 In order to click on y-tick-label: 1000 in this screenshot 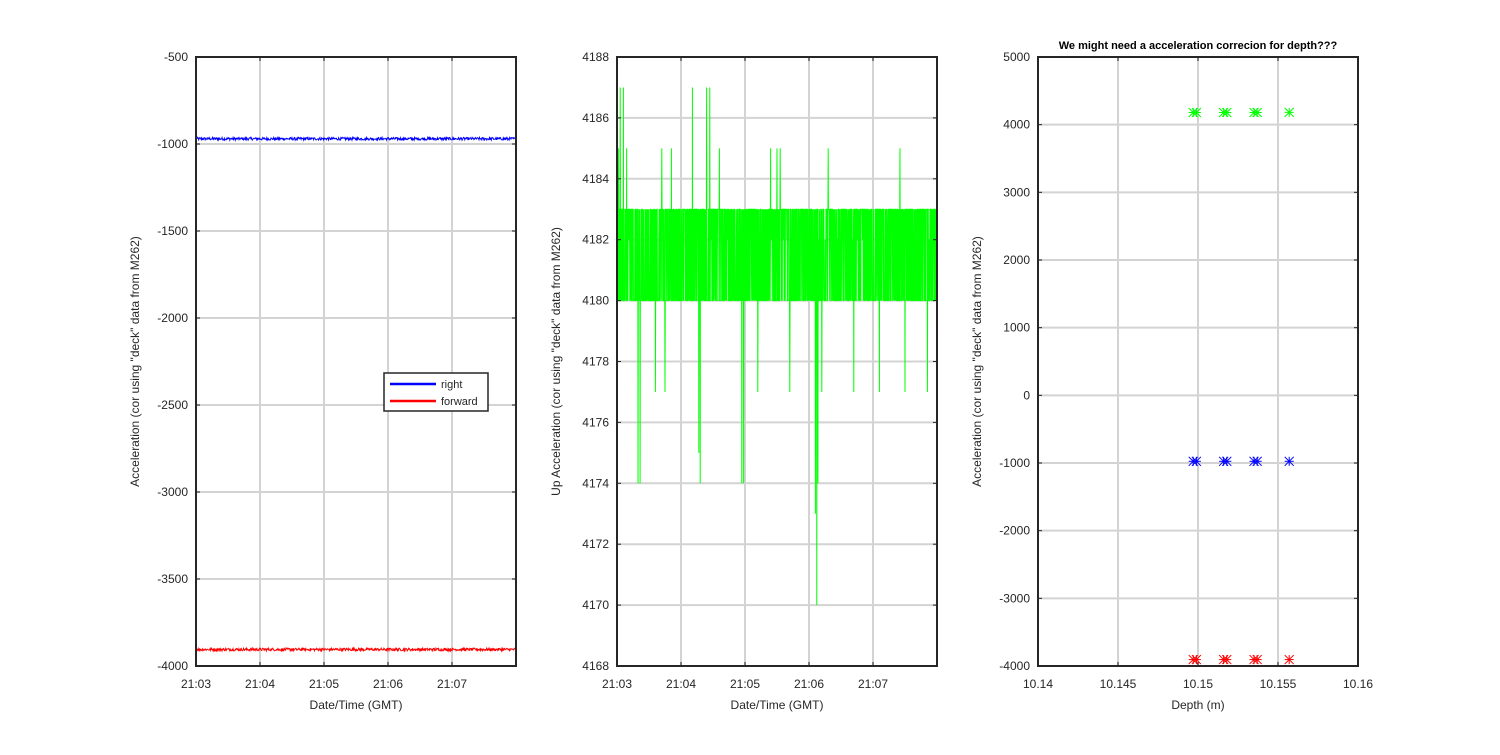, I will do `click(1016, 328)`.